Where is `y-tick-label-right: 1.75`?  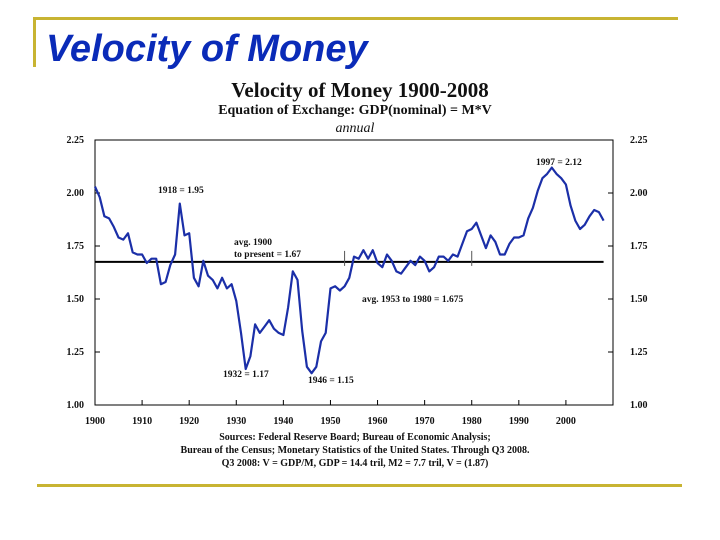
y-tick-label-right: 1.75 is located at coordinates (639, 246).